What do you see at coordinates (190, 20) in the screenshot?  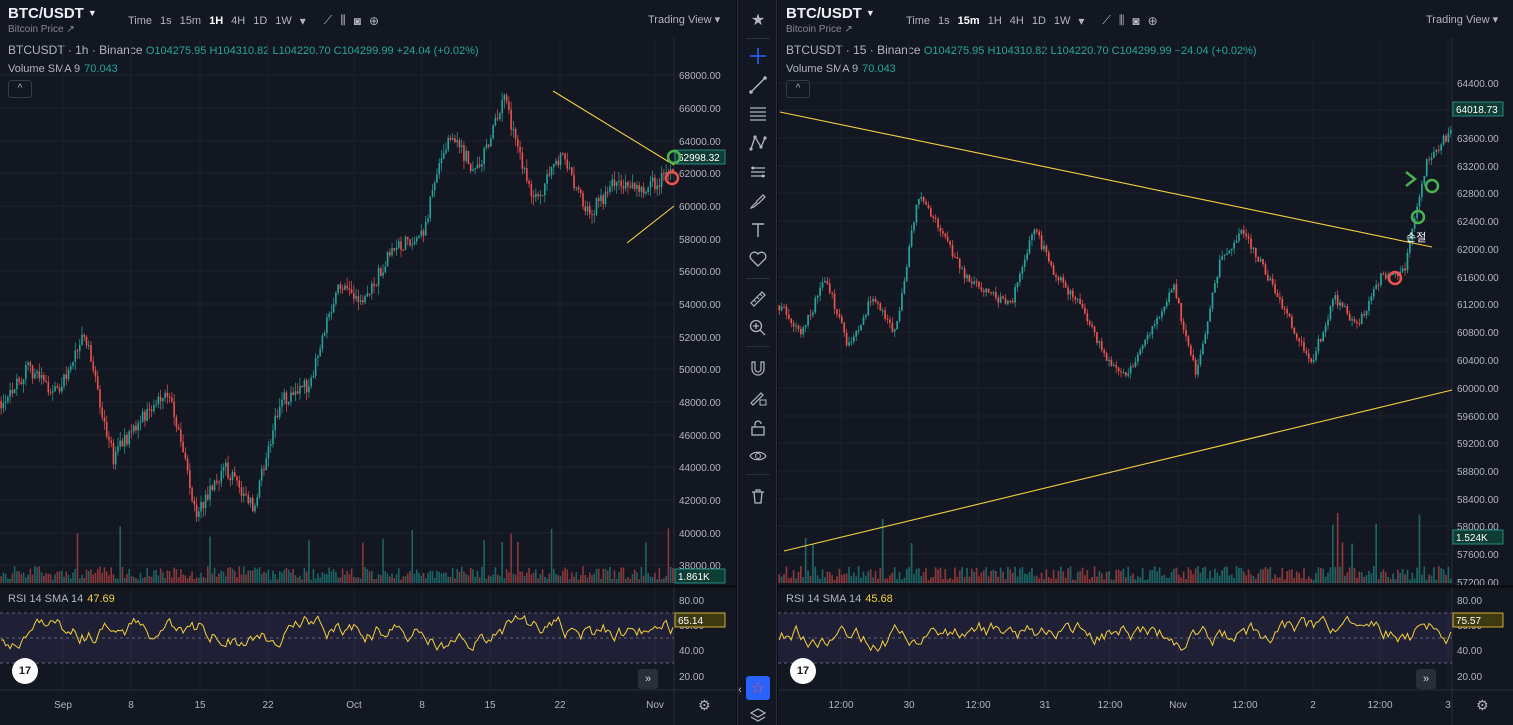 I see `left-tf-15m: 15m` at bounding box center [190, 20].